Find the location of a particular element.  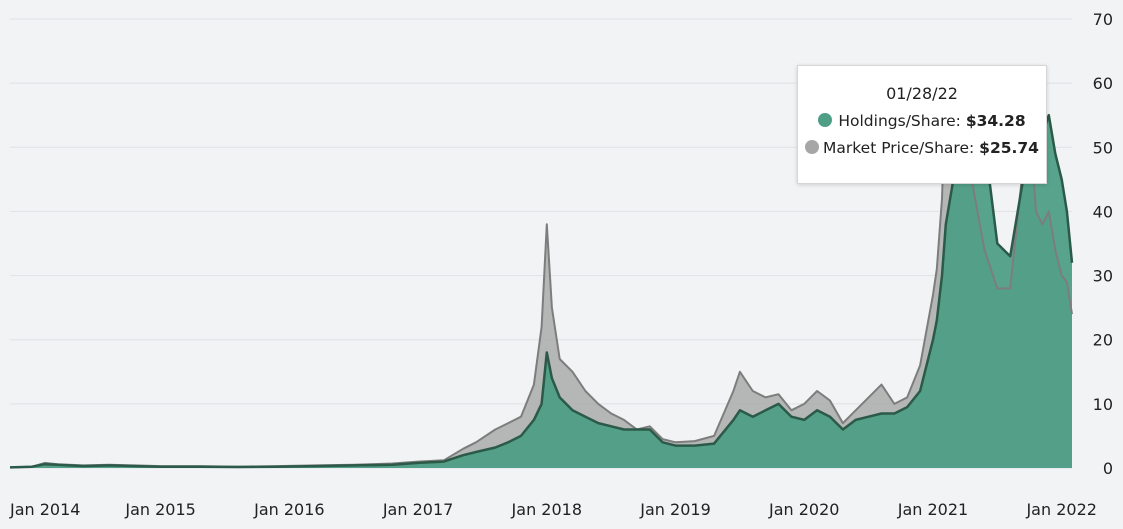

x-tick-label: Jan 2015 is located at coordinates (159, 509).